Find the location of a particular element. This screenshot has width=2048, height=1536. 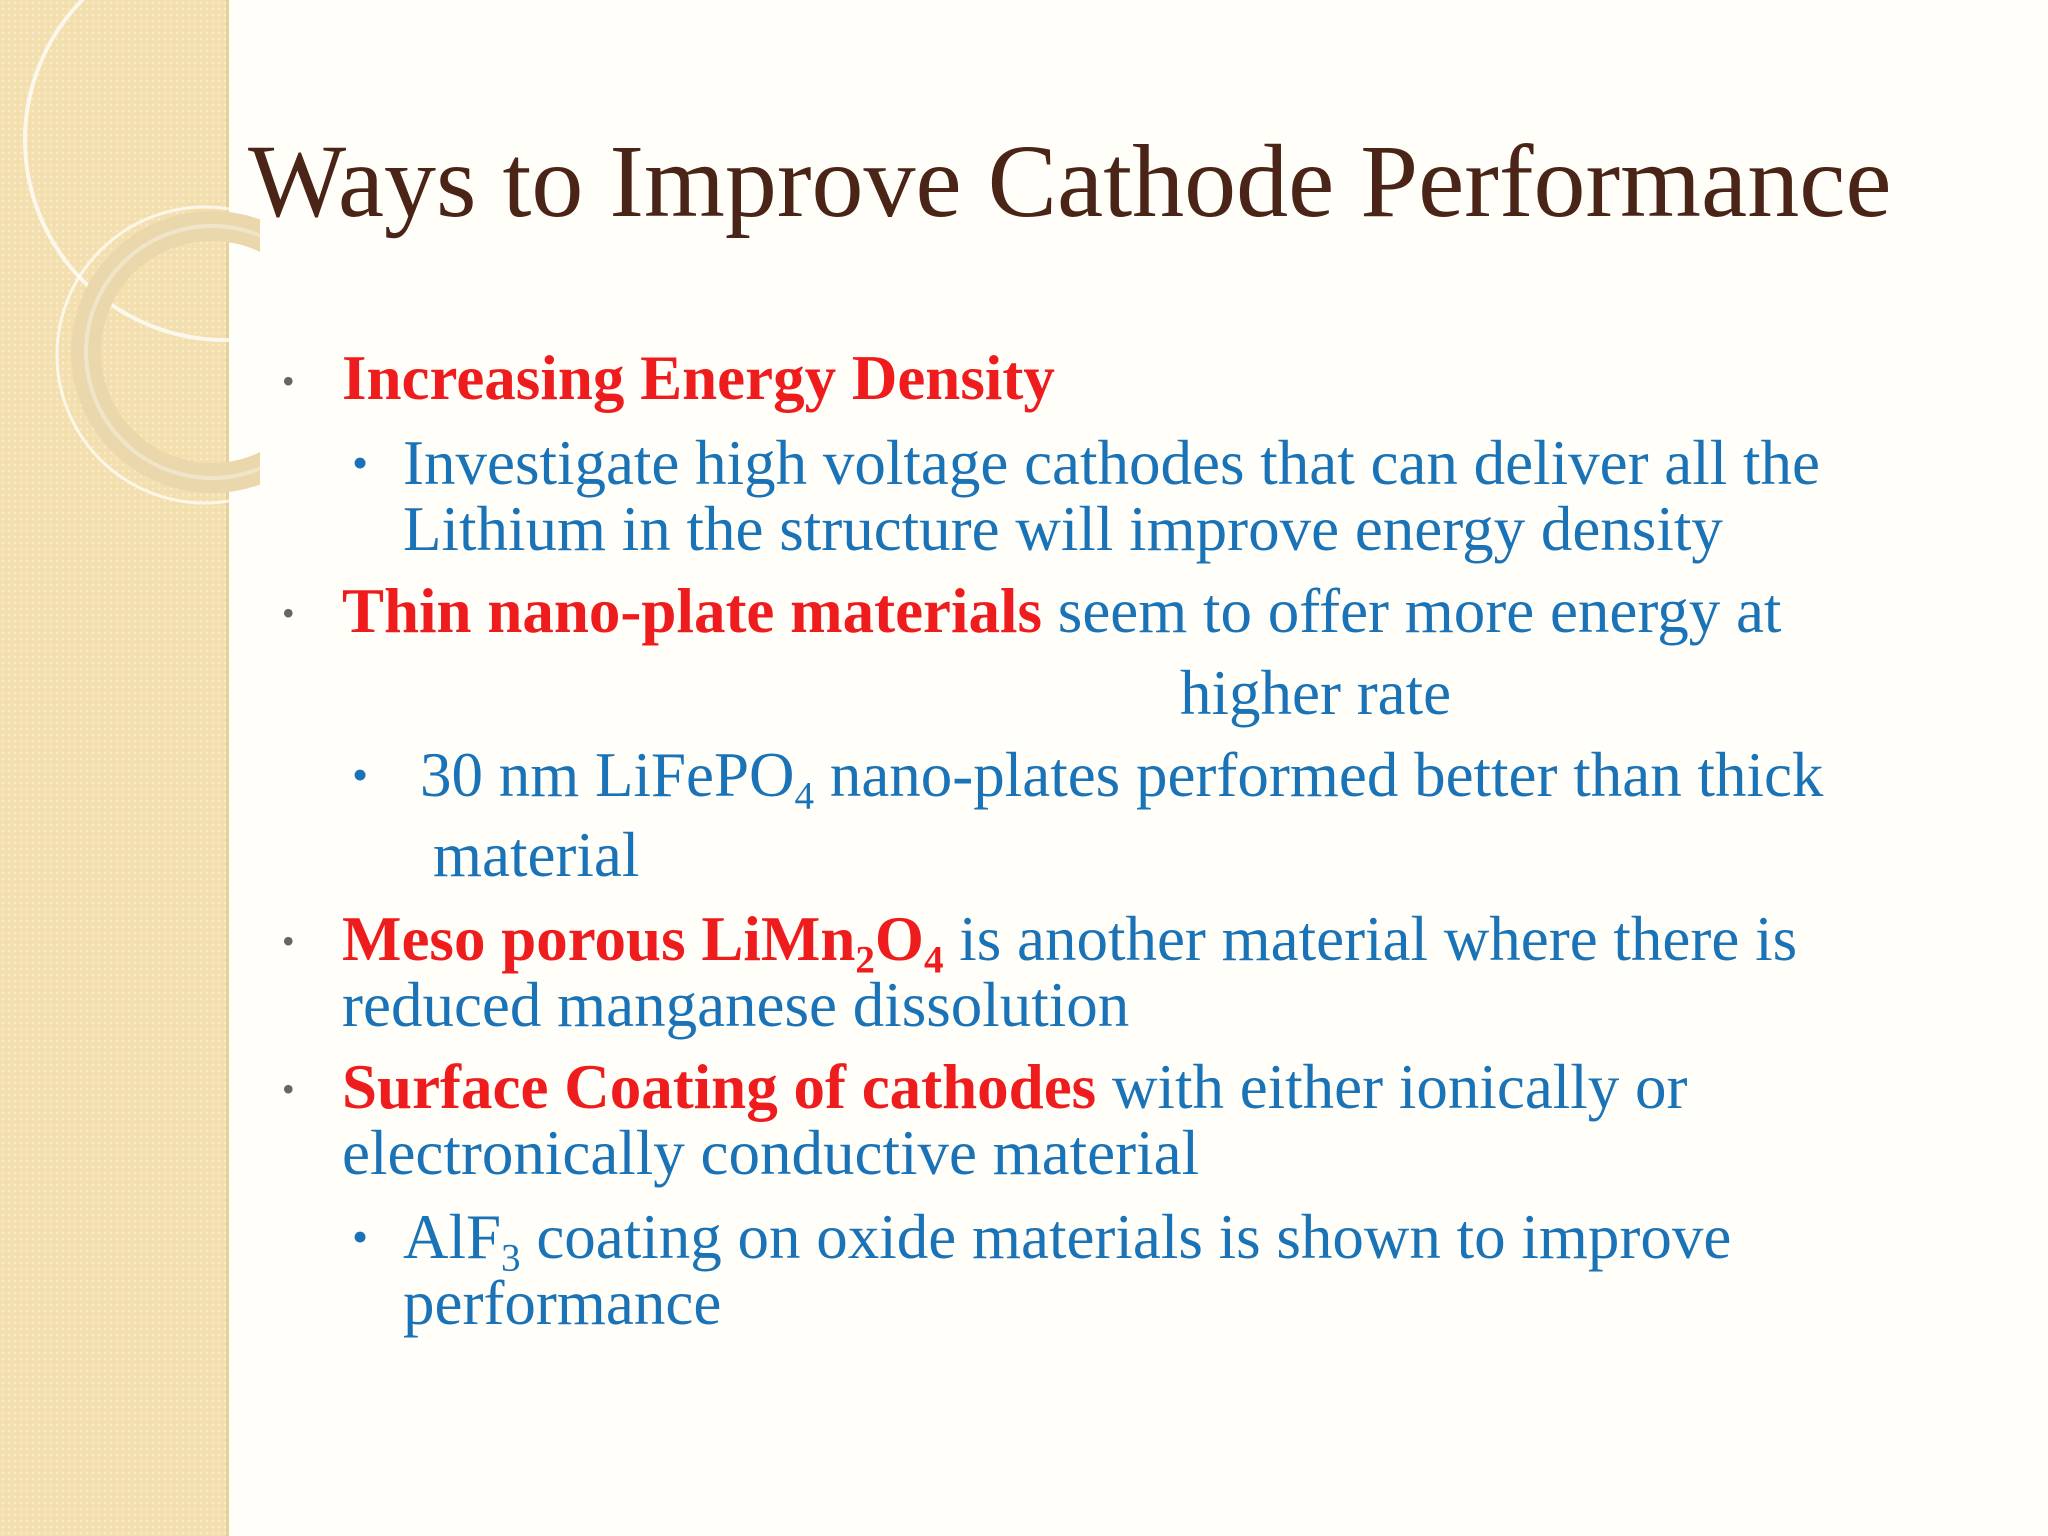

text-segment: AlF is located at coordinates (452, 1237).